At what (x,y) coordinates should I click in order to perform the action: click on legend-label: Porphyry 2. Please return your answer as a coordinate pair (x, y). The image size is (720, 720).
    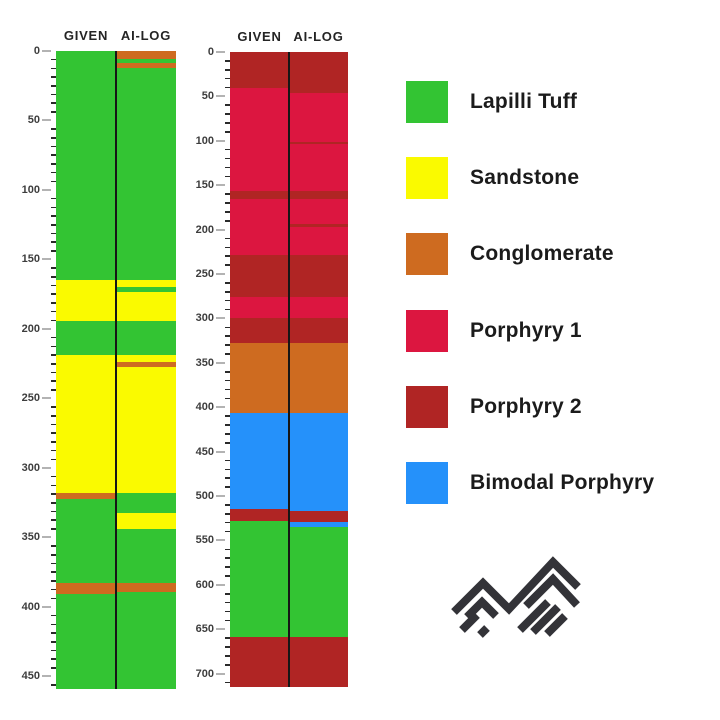
    Looking at the image, I should click on (526, 406).